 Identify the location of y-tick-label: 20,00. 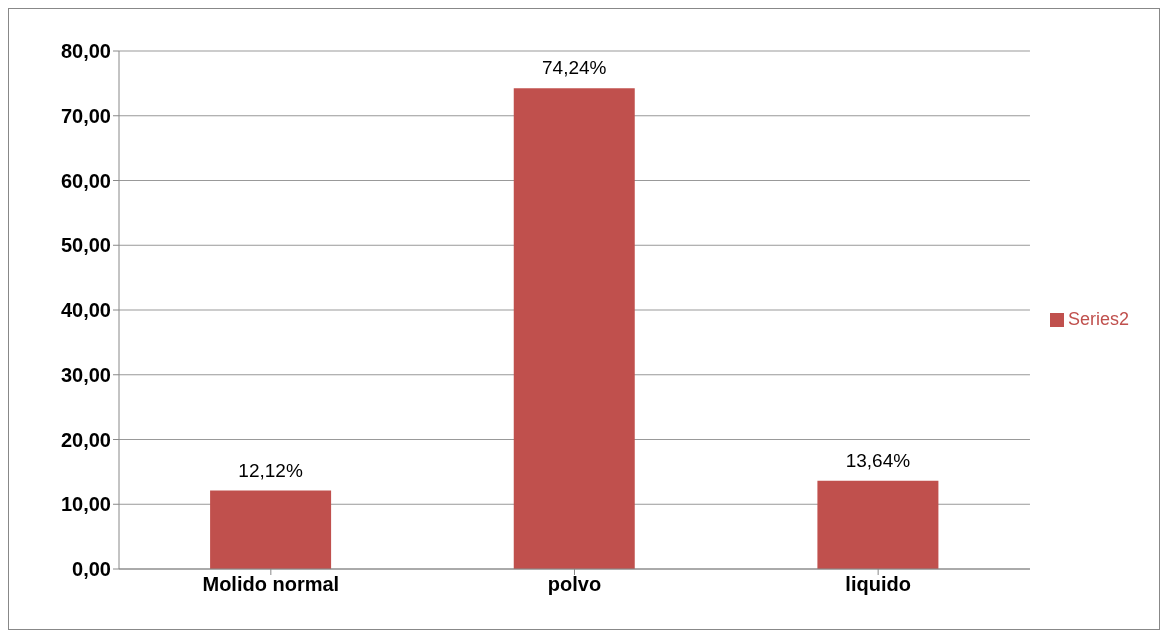
(85, 439).